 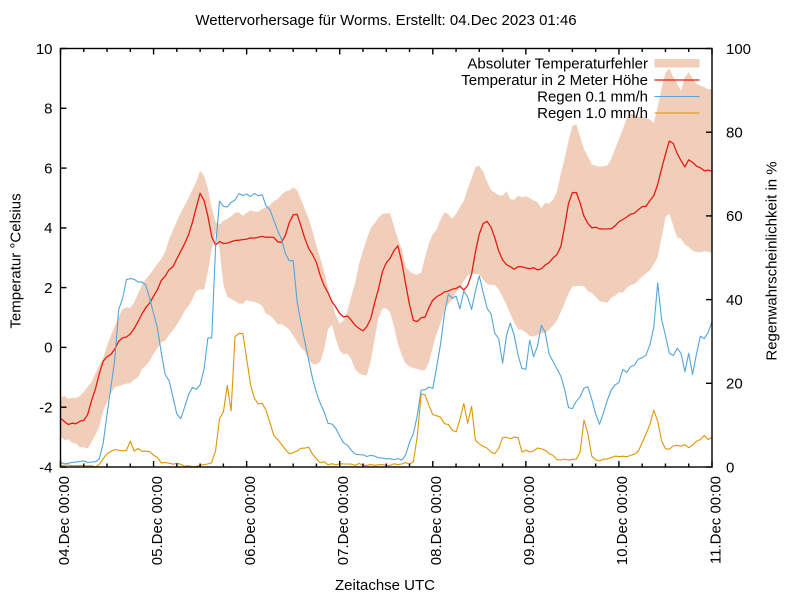 I want to click on svg-text: 100, so click(x=738, y=49).